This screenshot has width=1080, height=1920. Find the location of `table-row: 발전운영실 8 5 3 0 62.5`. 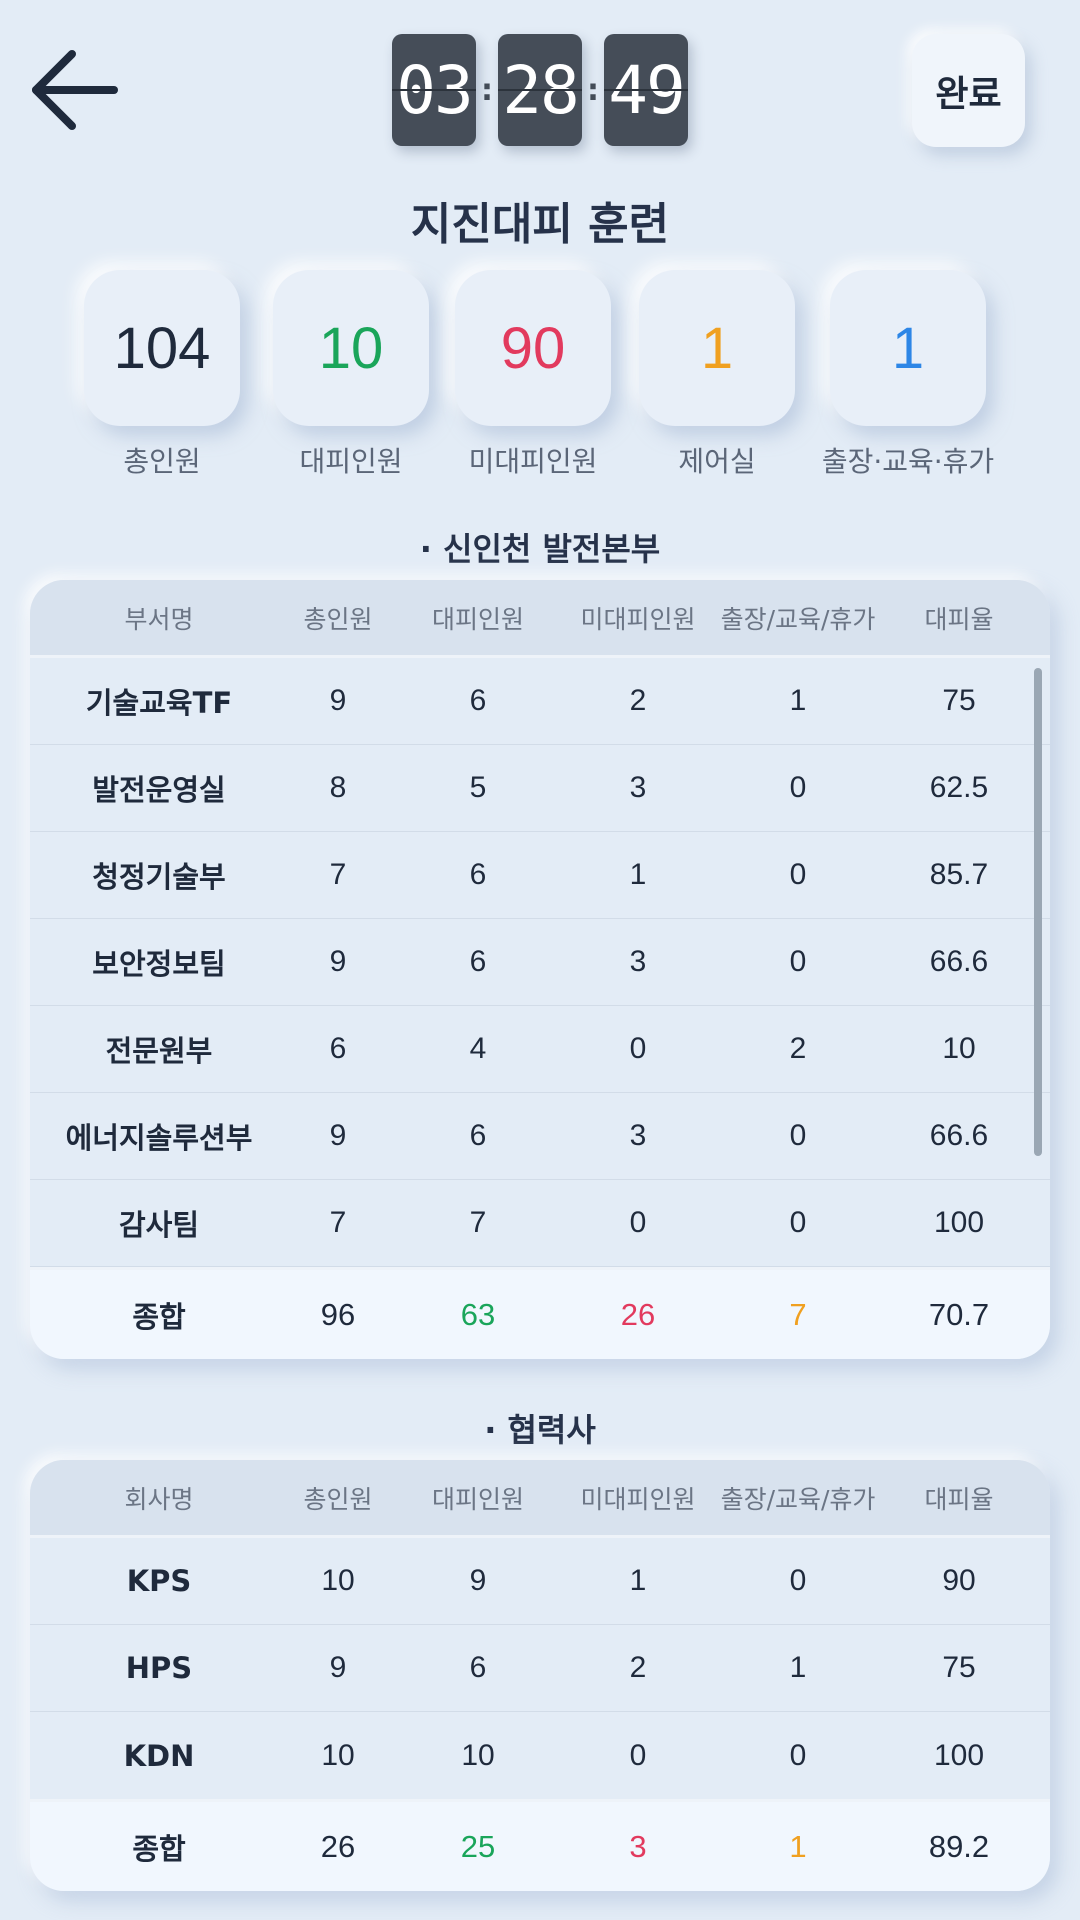

table-row: 발전운영실 8 5 3 0 62.5 is located at coordinates (540, 788).